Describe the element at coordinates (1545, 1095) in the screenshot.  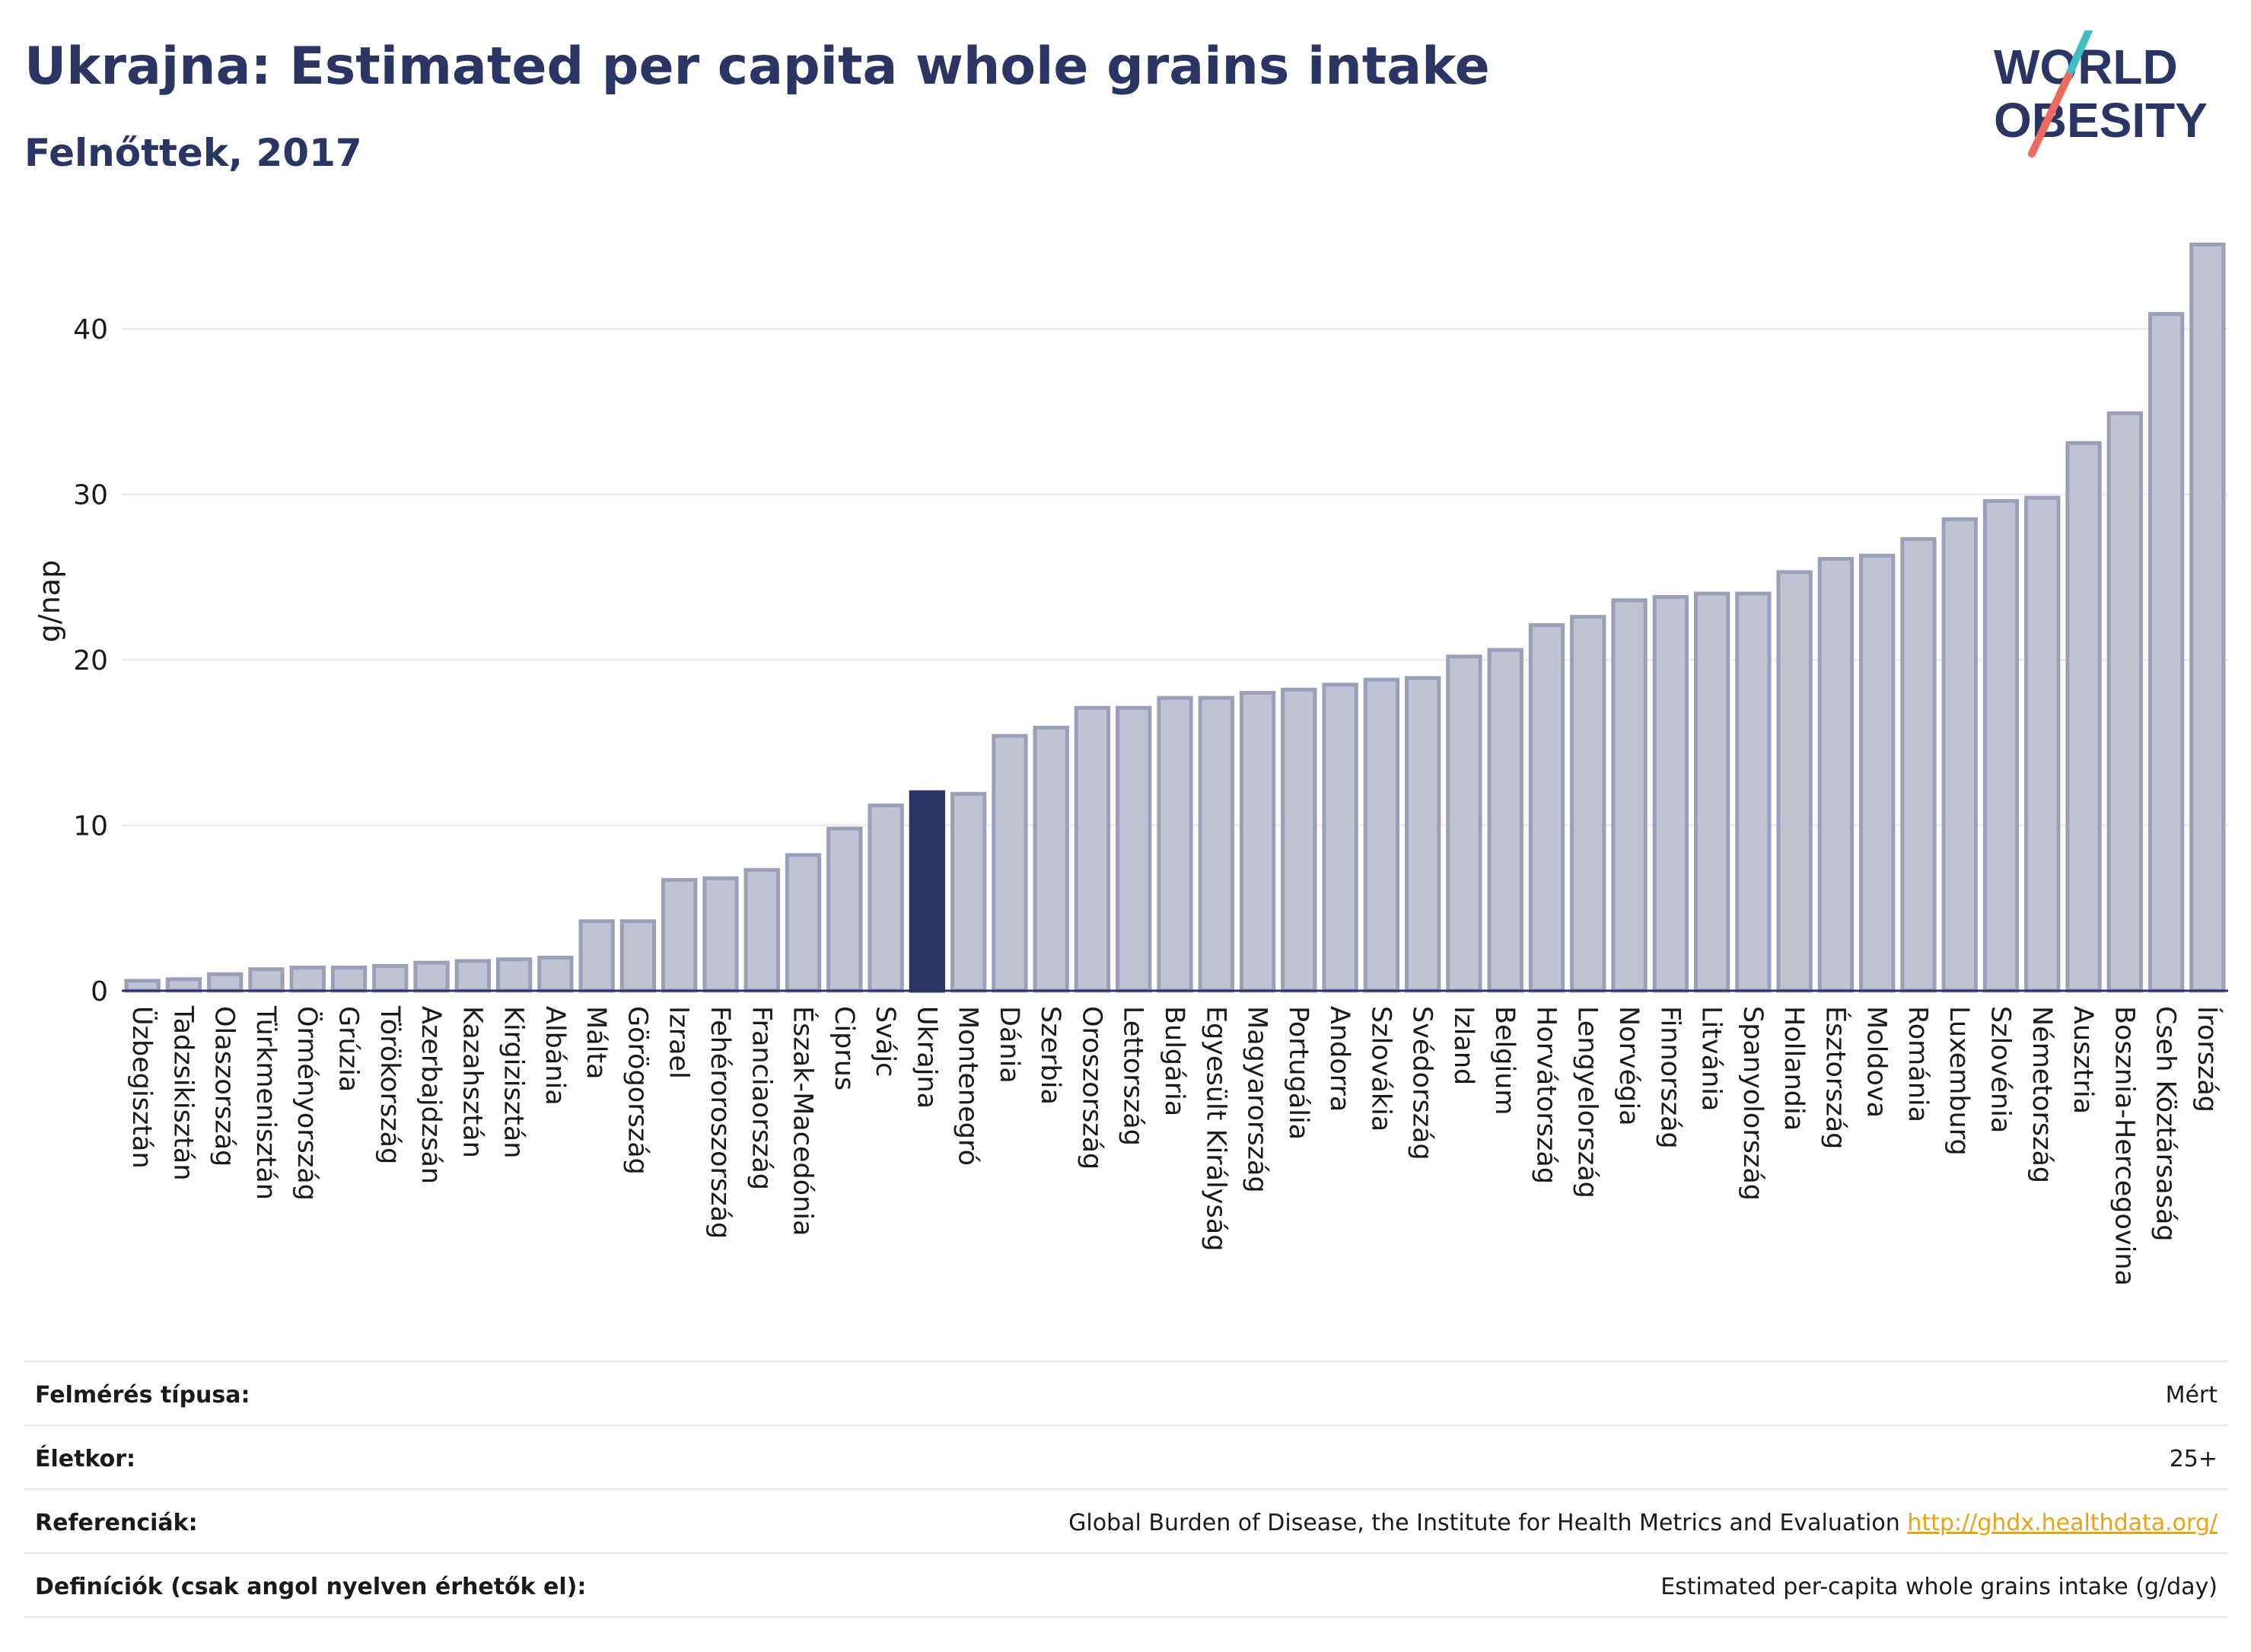
I see `x-tick-label: Horvátország` at that location.